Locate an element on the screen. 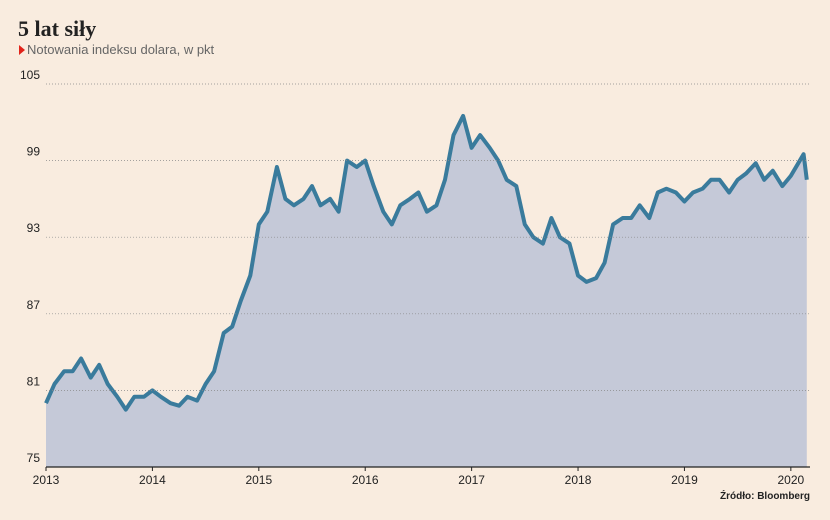  x-tick-label: 2019 is located at coordinates (684, 480).